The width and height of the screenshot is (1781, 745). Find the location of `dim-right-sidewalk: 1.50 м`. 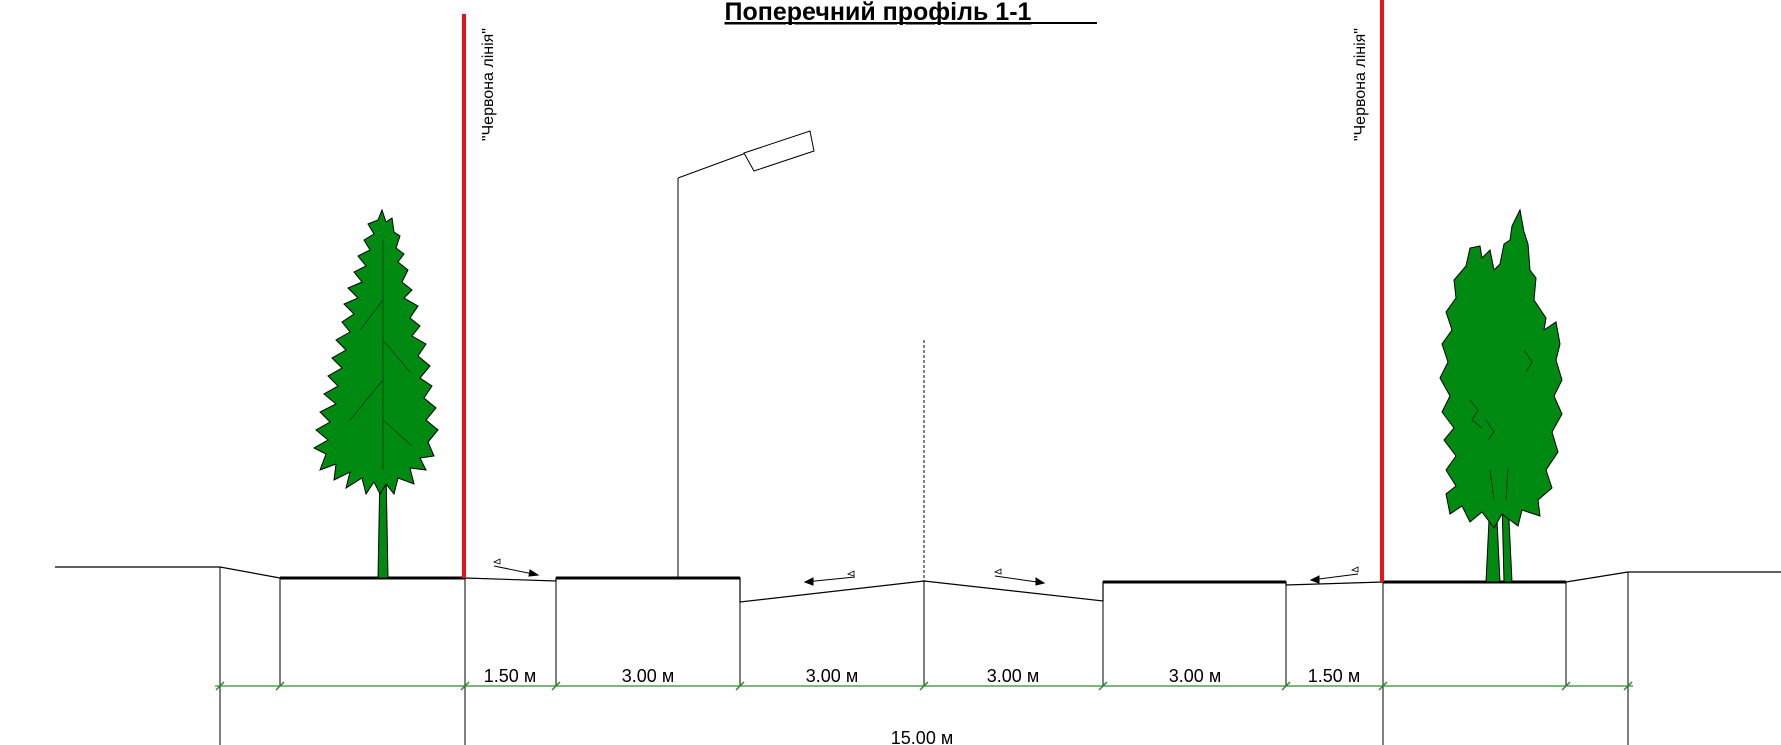

dim-right-sidewalk: 1.50 м is located at coordinates (1334, 676).